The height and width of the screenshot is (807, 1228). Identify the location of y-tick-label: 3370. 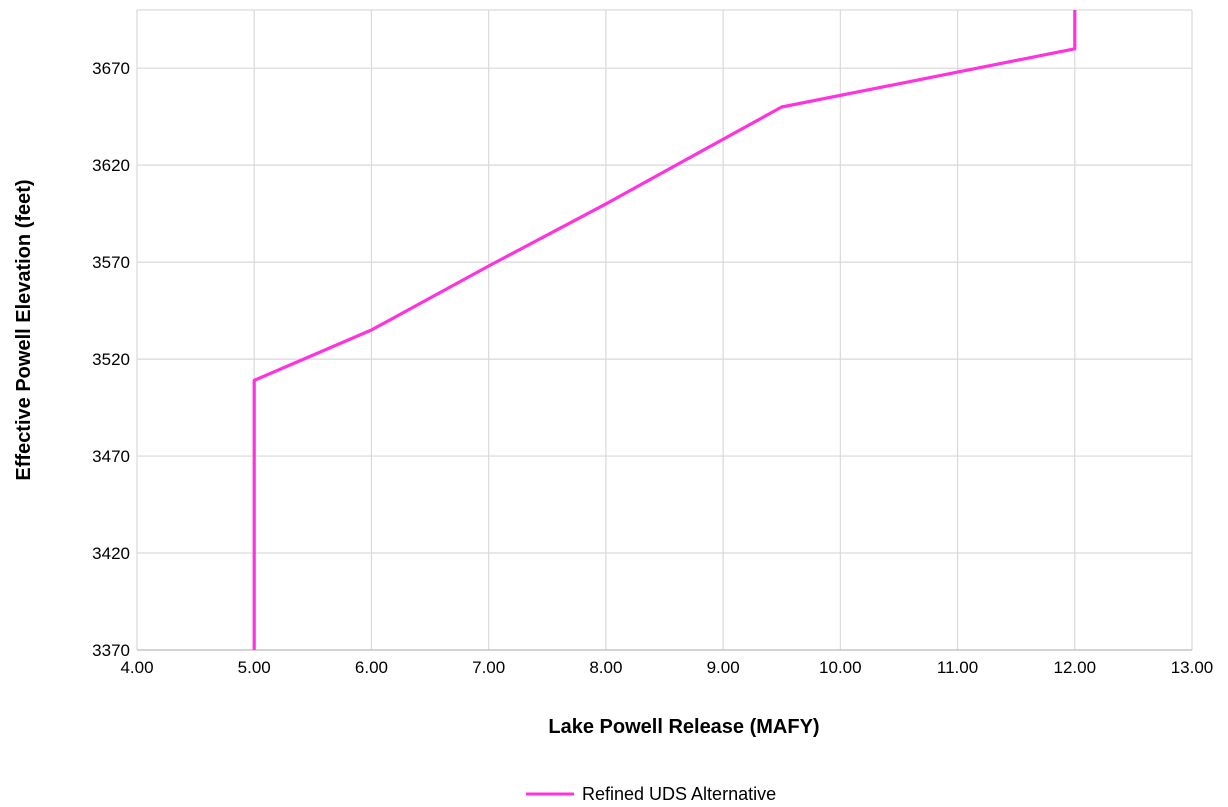
(111, 650).